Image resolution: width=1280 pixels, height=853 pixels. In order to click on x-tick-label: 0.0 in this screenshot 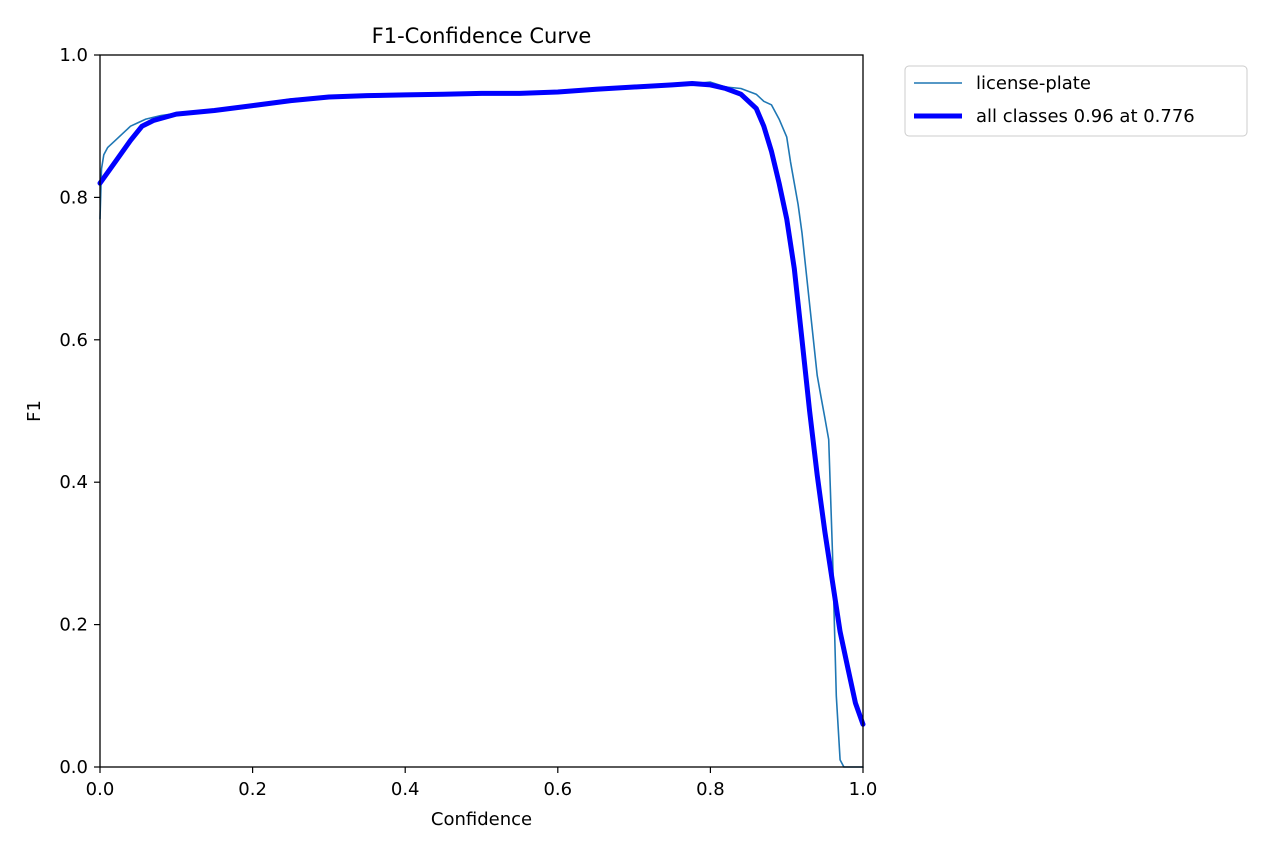, I will do `click(100, 789)`.